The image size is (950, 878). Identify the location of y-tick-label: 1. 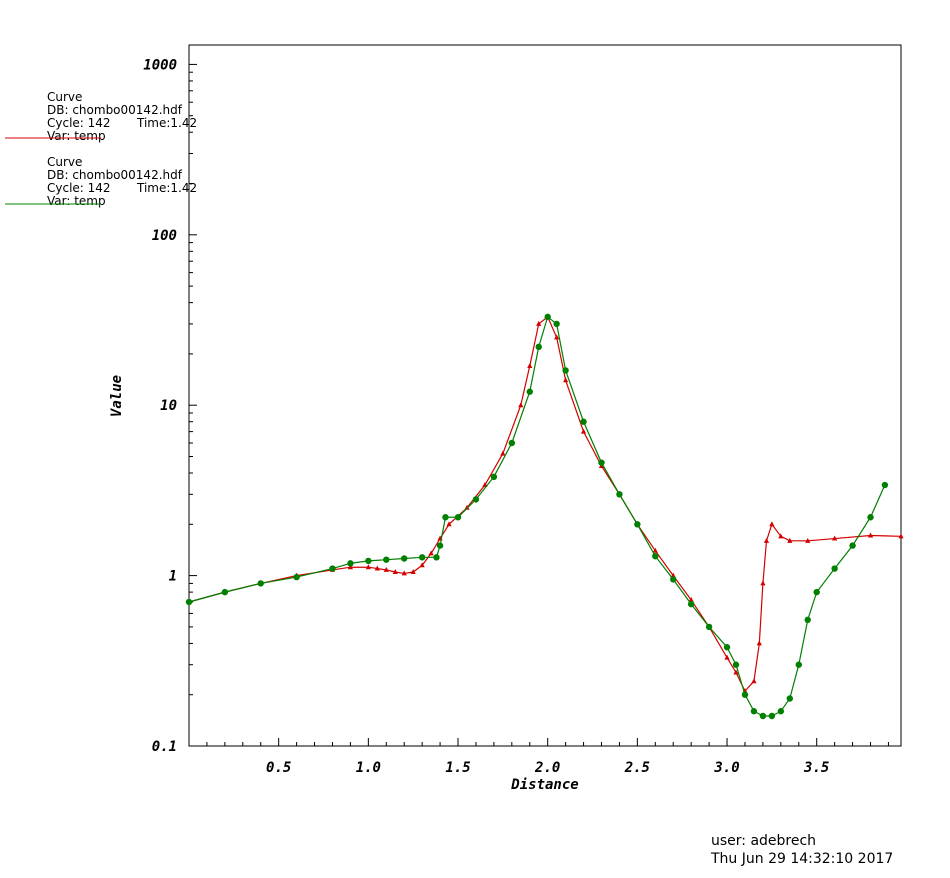
(173, 577).